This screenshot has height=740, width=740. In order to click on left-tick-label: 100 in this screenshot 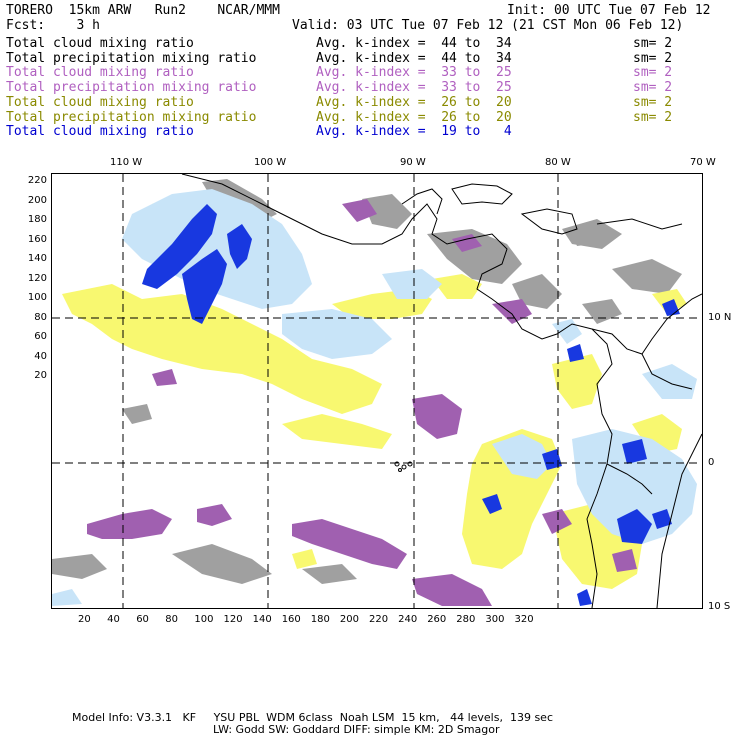, I will do `click(37, 297)`.